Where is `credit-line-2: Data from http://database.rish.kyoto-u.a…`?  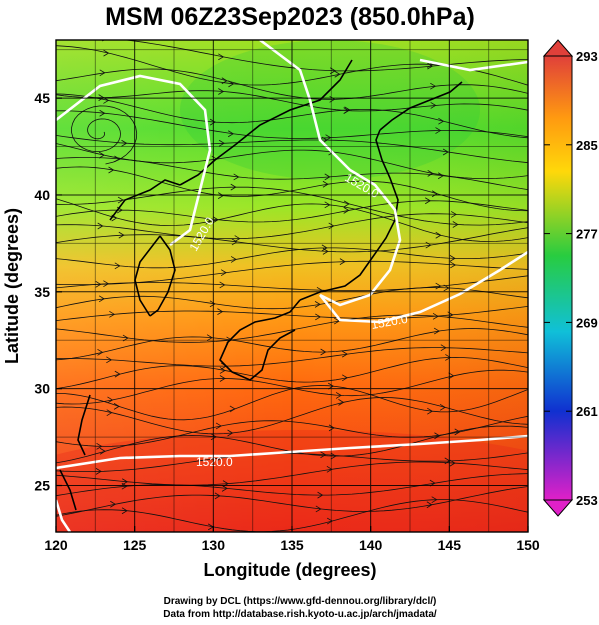
credit-line-2: Data from http://database.rish.kyoto-u.a… is located at coordinates (300, 614).